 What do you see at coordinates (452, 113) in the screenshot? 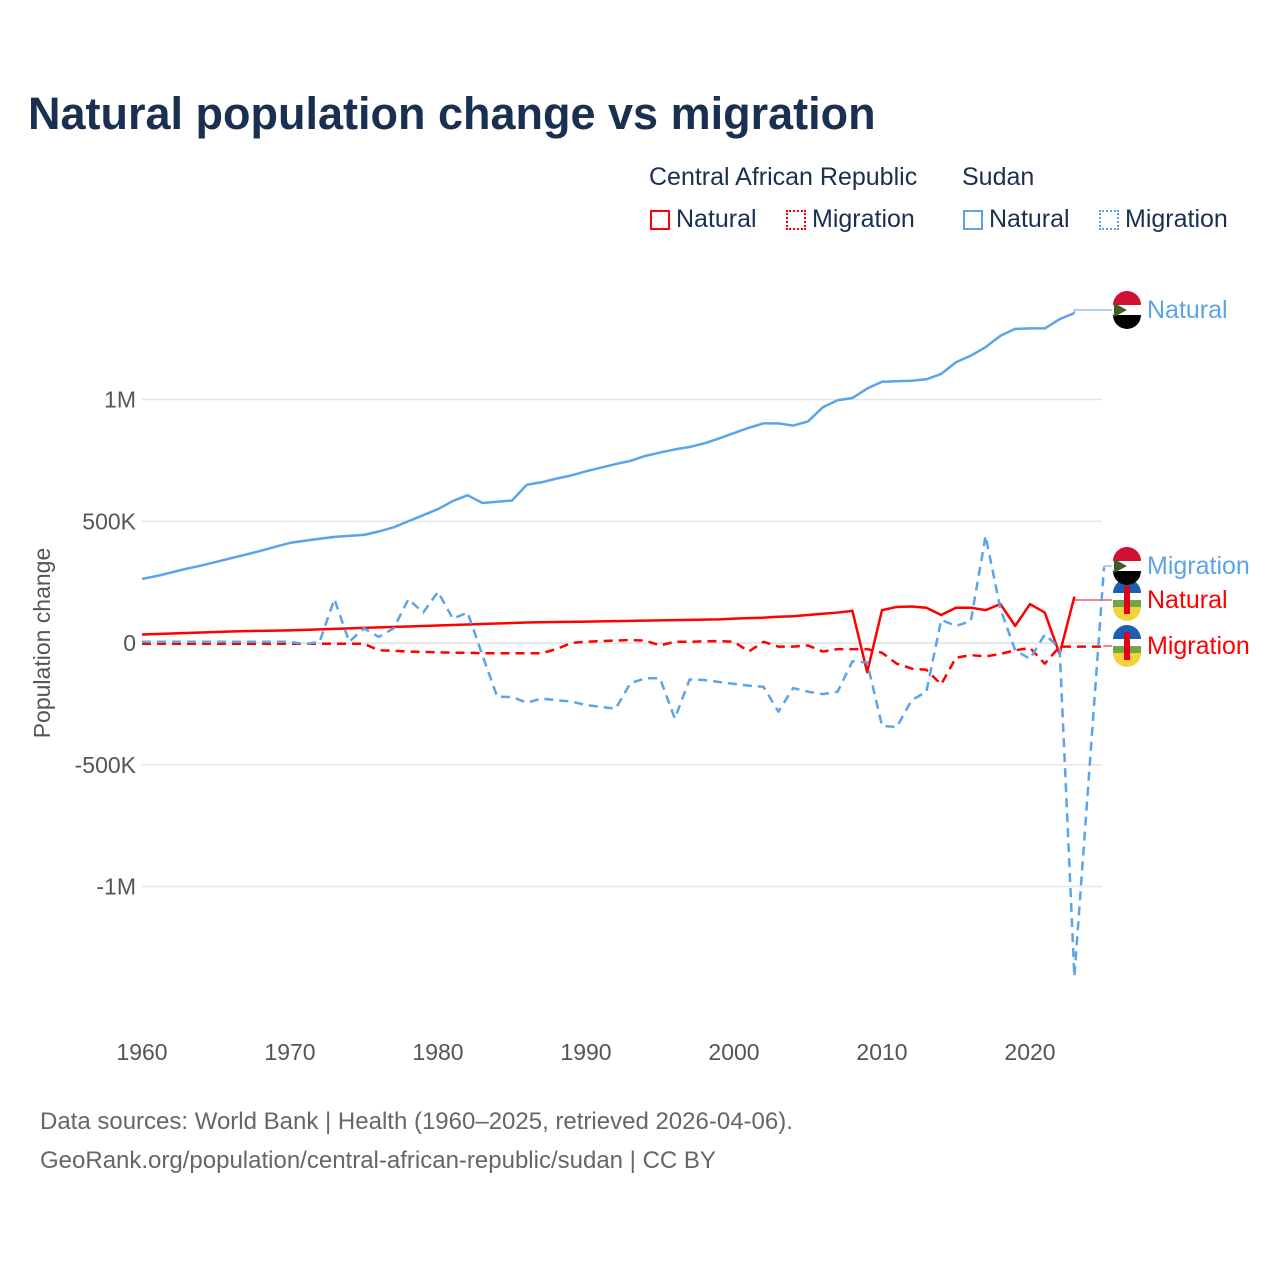
I see `chart-title: Natural population change vs migration` at bounding box center [452, 113].